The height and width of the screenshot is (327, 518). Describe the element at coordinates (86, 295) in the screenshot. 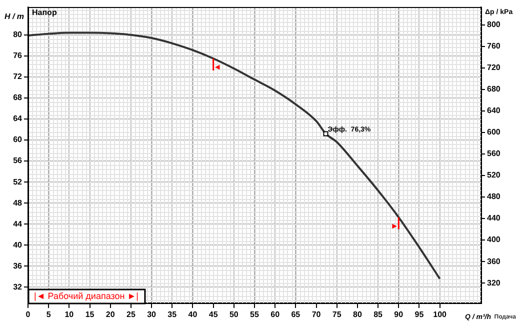

I see `annotation: |◄ Рабочий диапазон ►|` at that location.